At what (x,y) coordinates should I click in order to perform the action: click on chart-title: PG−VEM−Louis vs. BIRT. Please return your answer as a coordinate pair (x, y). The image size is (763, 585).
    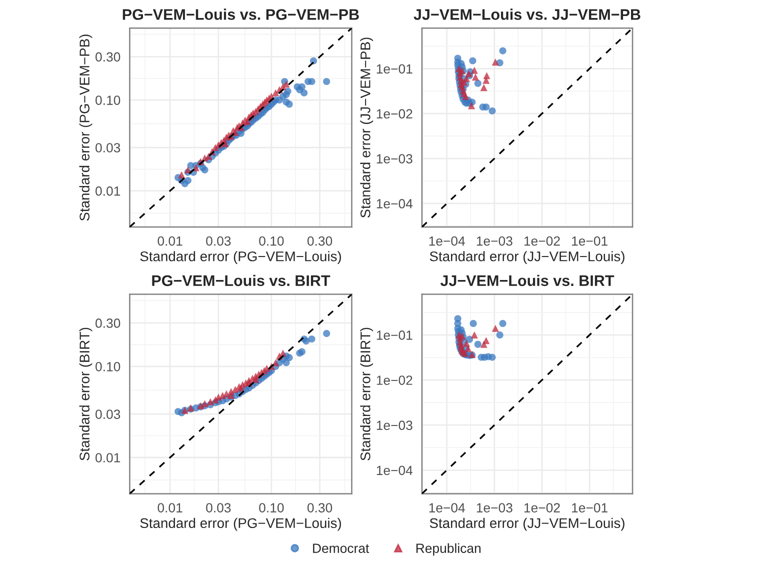
    Looking at the image, I should click on (241, 280).